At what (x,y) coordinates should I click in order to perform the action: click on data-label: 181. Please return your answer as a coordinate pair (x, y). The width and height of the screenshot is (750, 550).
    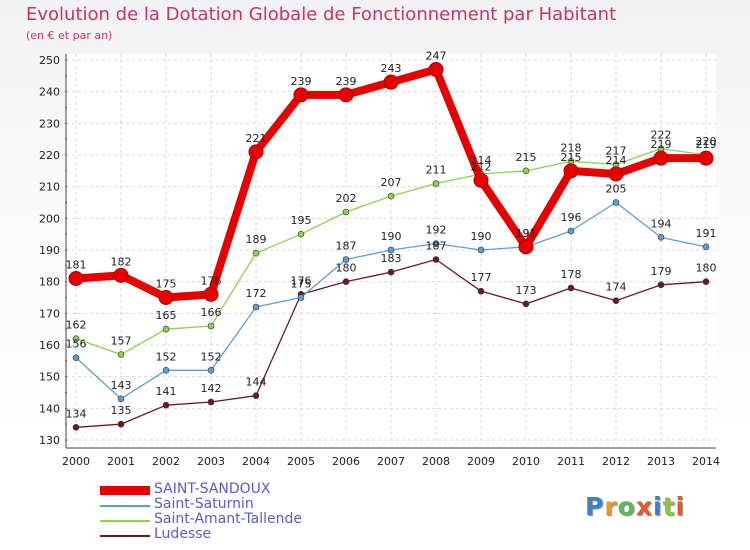
    Looking at the image, I should click on (76, 265).